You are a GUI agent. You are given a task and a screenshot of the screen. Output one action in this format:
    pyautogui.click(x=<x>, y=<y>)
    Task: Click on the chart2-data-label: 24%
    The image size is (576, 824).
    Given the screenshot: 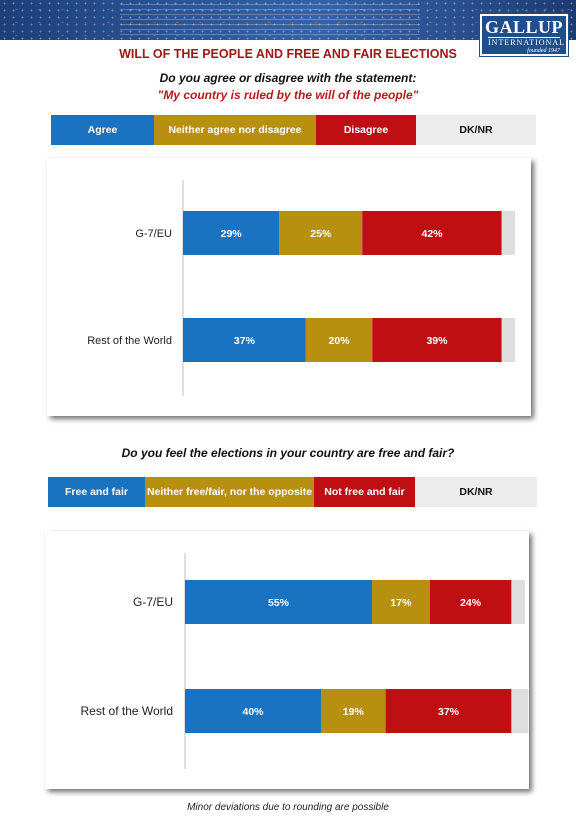 What is the action you would take?
    pyautogui.click(x=471, y=603)
    